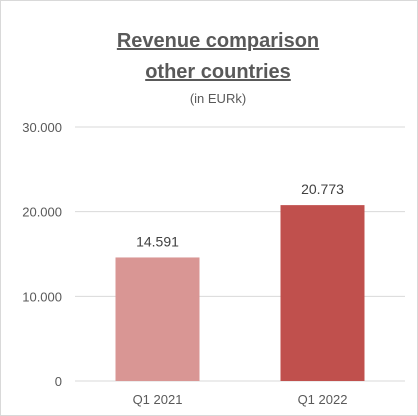 The width and height of the screenshot is (418, 416). I want to click on chart-title-line-2: other countries, so click(218, 72).